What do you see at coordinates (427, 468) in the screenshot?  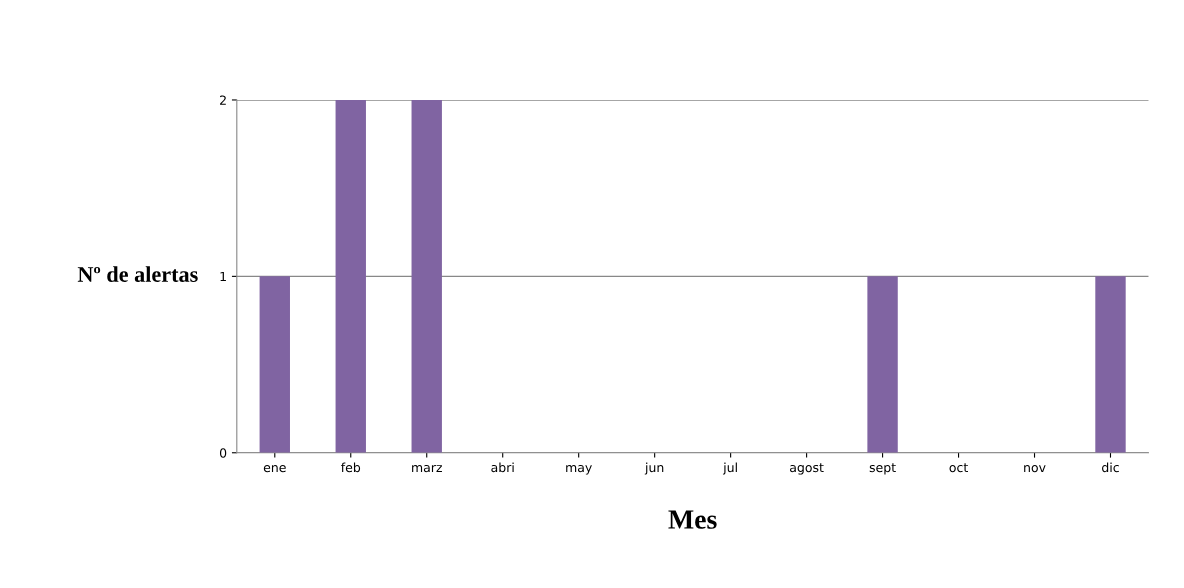 I see `x-tick-label: marz` at bounding box center [427, 468].